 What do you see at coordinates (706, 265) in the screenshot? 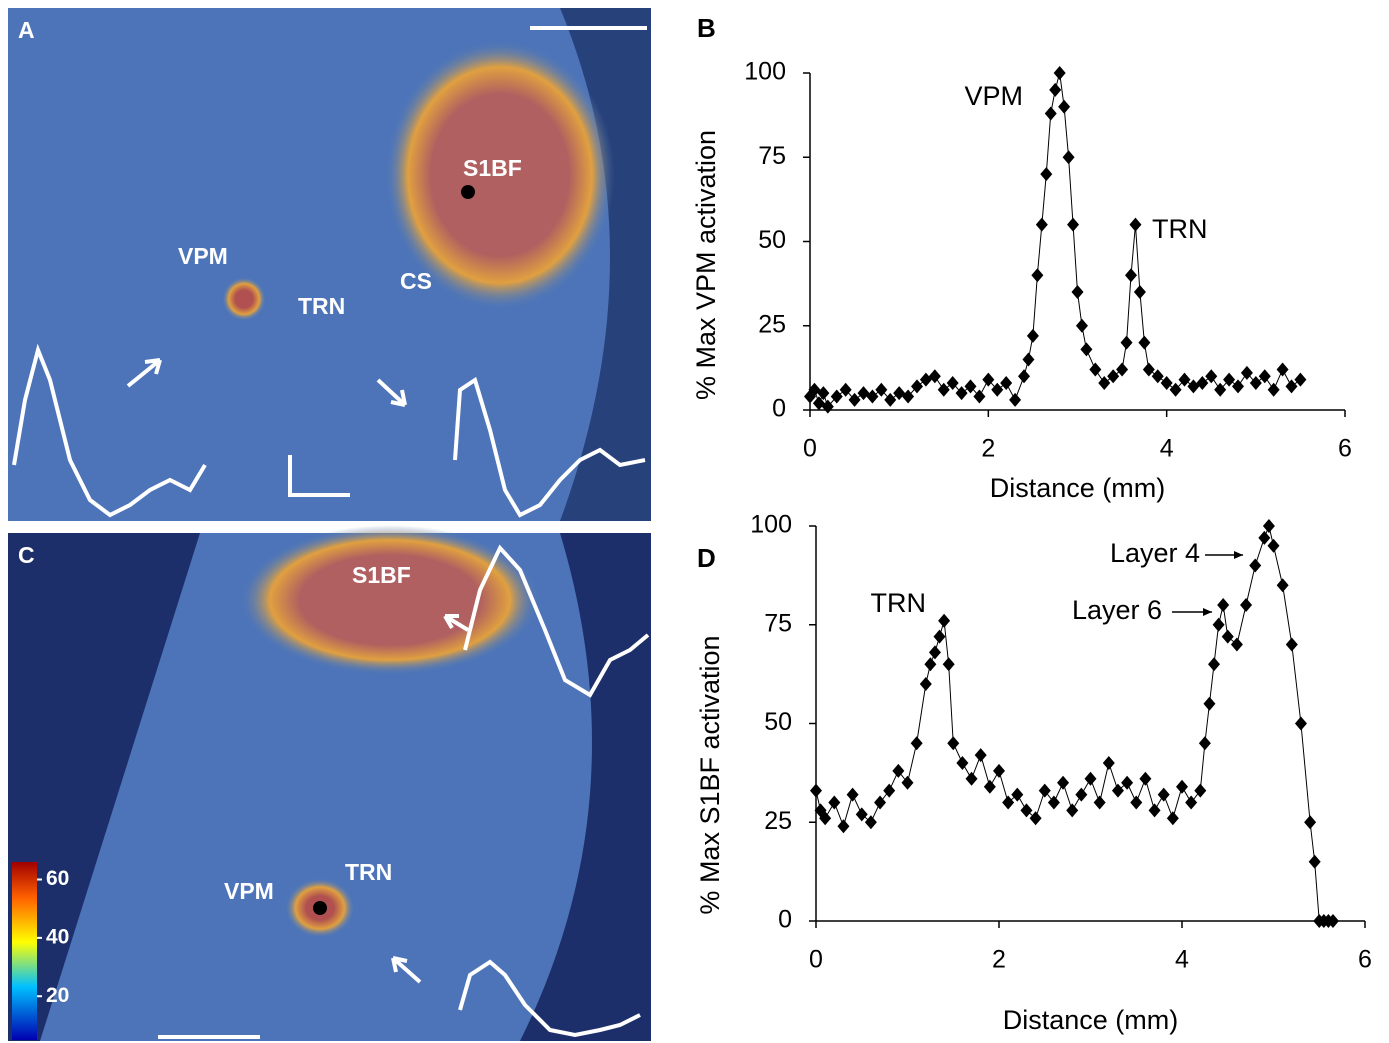
I see `y-axis-title: % Max VPM activation` at bounding box center [706, 265].